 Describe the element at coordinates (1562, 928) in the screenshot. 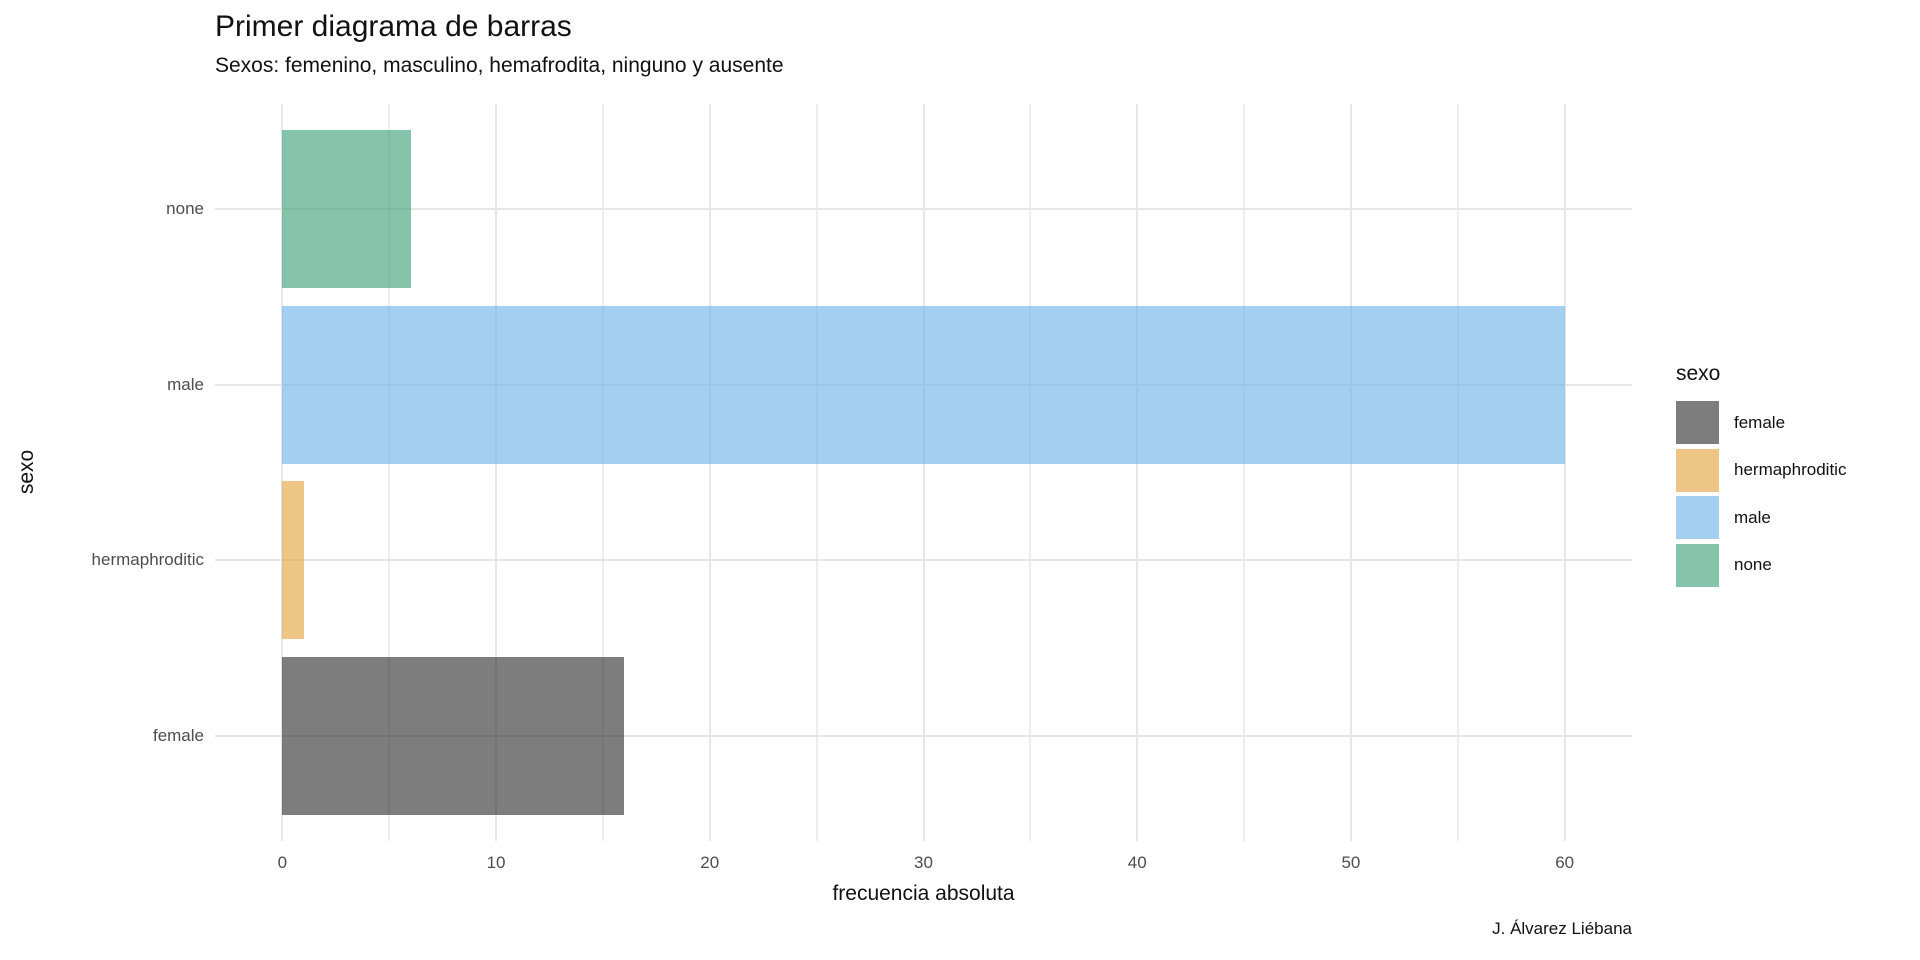

I see `plot-caption: J. Álvarez Liébana` at that location.